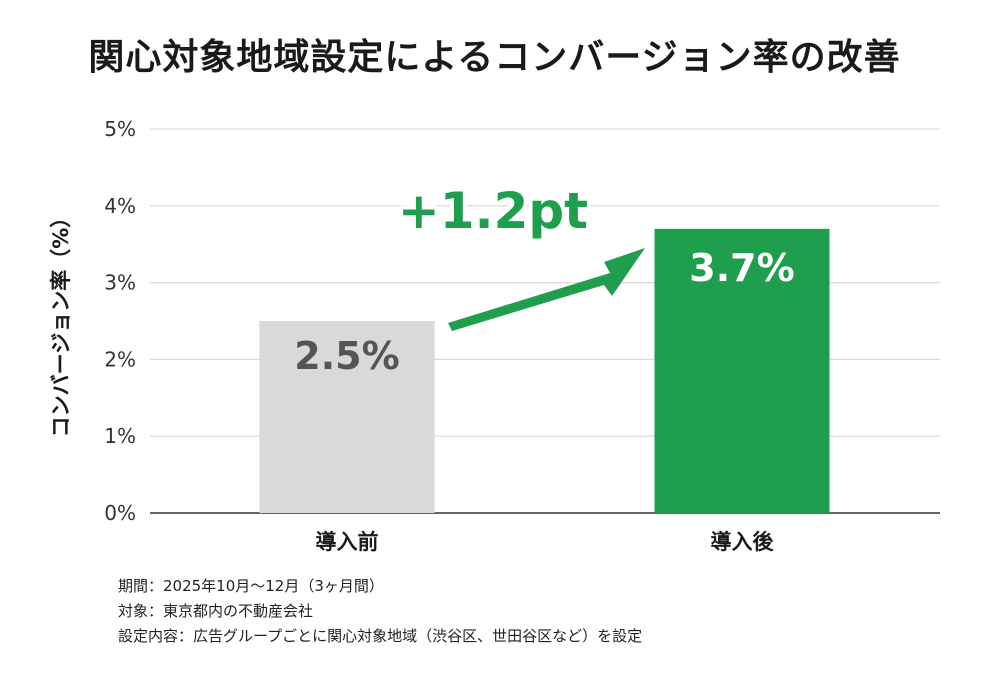 This screenshot has height=681, width=989. What do you see at coordinates (494, 57) in the screenshot?
I see `chart-title: 関心対象地域設定によるコンバージョン率の改善` at bounding box center [494, 57].